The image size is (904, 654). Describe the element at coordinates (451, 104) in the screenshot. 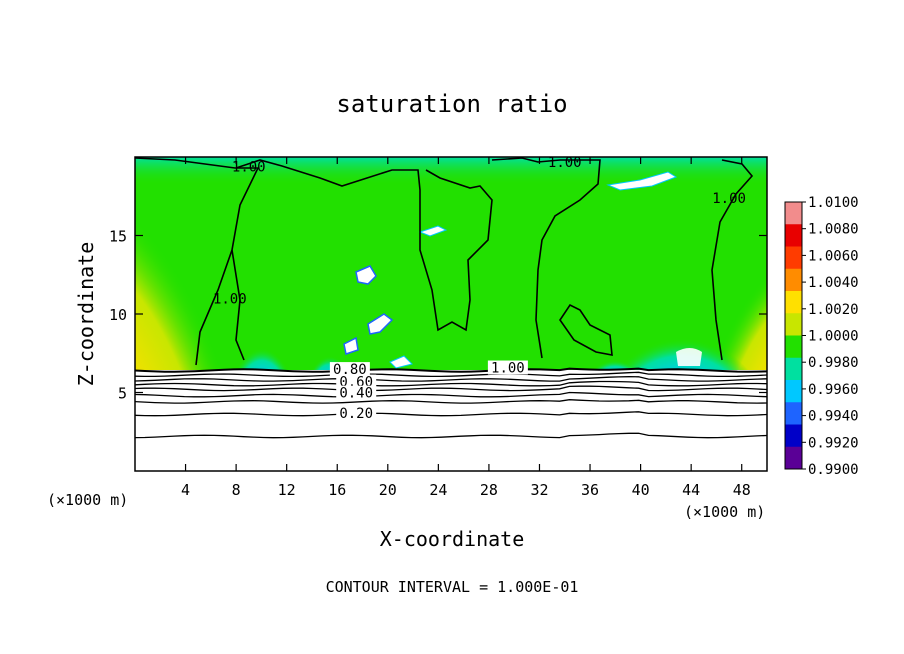

I see `chart-title: saturation ratio` at that location.